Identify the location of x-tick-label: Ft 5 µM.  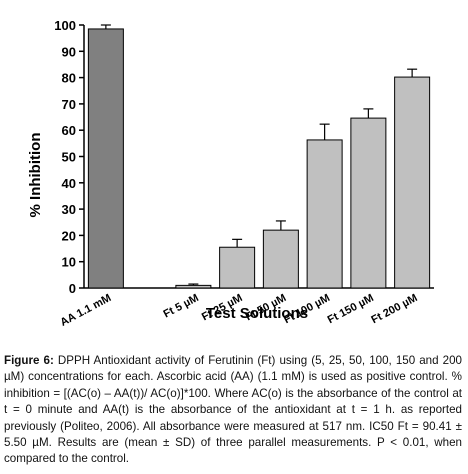
(180, 306).